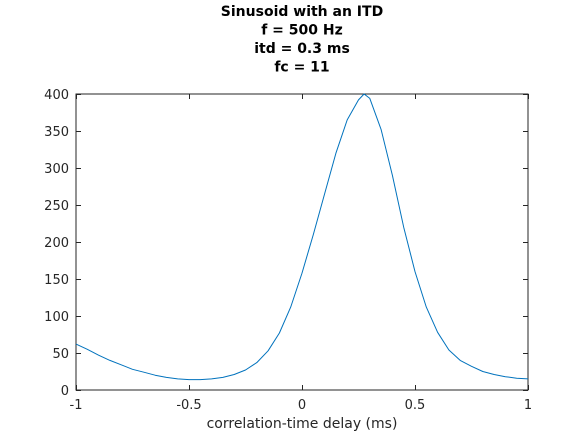  I want to click on y-tick-label: 0, so click(65, 391).